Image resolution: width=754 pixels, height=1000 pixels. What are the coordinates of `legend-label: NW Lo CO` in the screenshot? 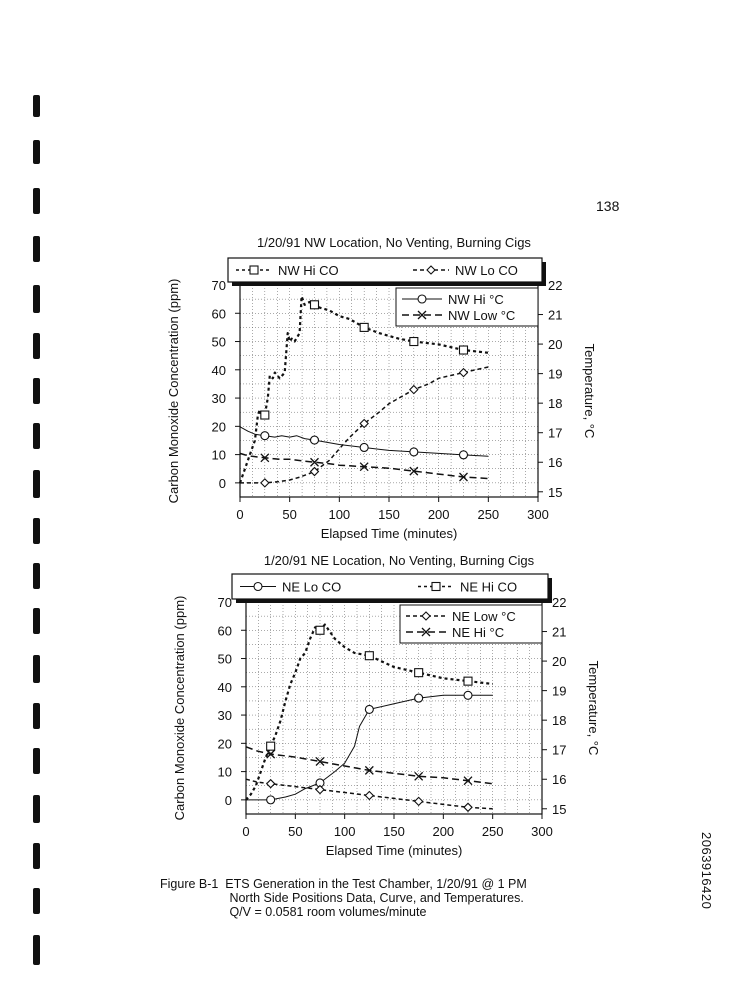 It's located at (486, 270).